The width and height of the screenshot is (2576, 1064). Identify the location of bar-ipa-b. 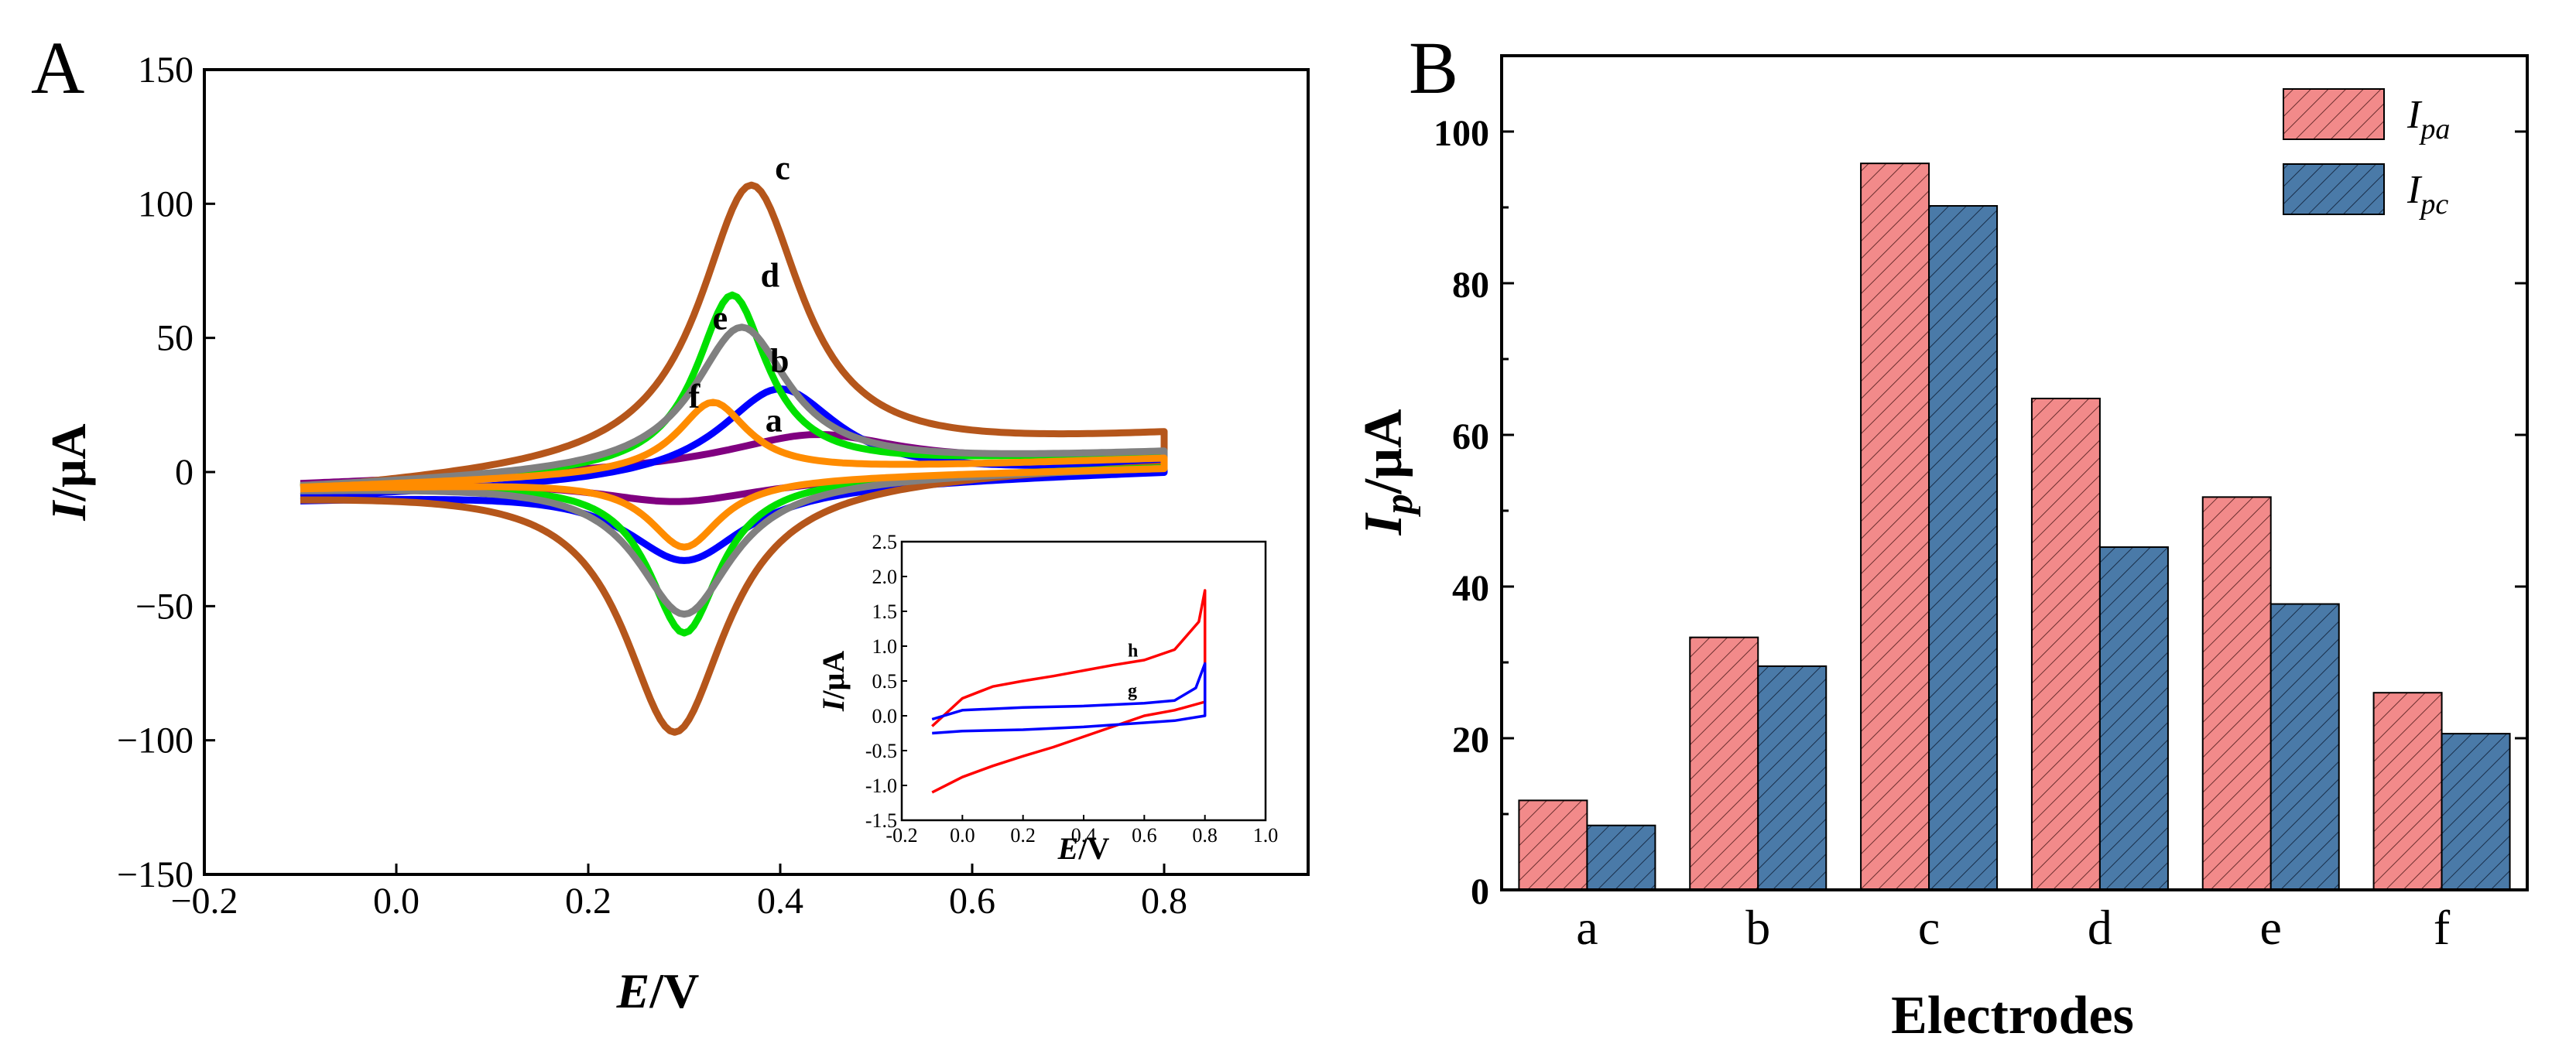
(1724, 764).